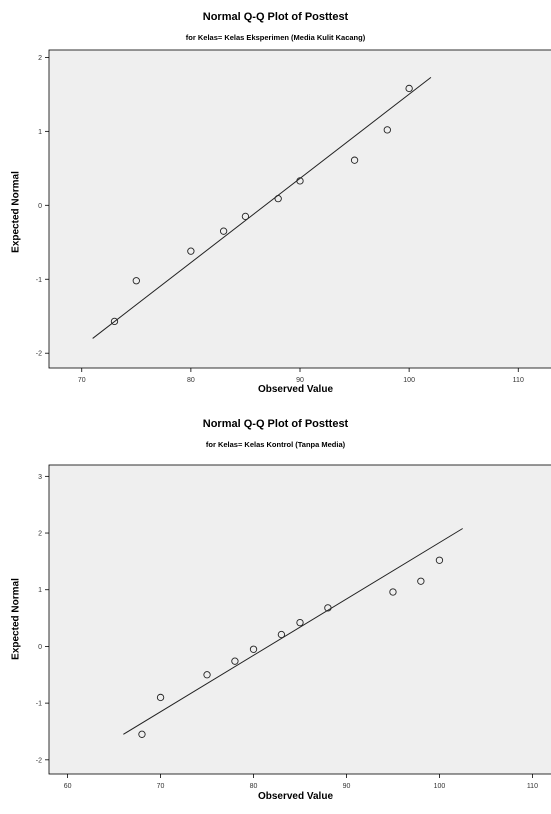  What do you see at coordinates (68, 786) in the screenshot?
I see `x-tick-label: 60` at bounding box center [68, 786].